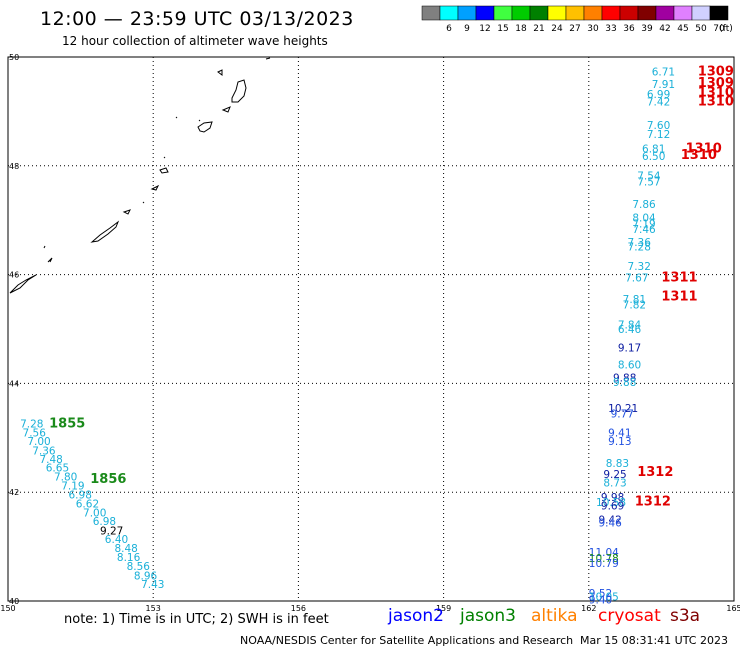 This screenshot has height=650, width=740. I want to click on wave-height-label: 9.17, so click(629, 348).